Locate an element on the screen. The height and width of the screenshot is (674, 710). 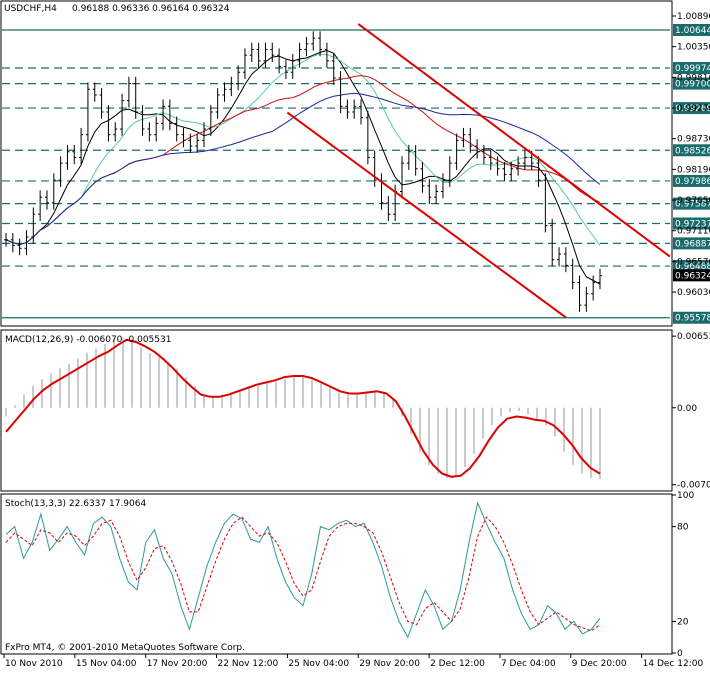
time-tick-label: 25 Nov 04:00 is located at coordinates (318, 664).